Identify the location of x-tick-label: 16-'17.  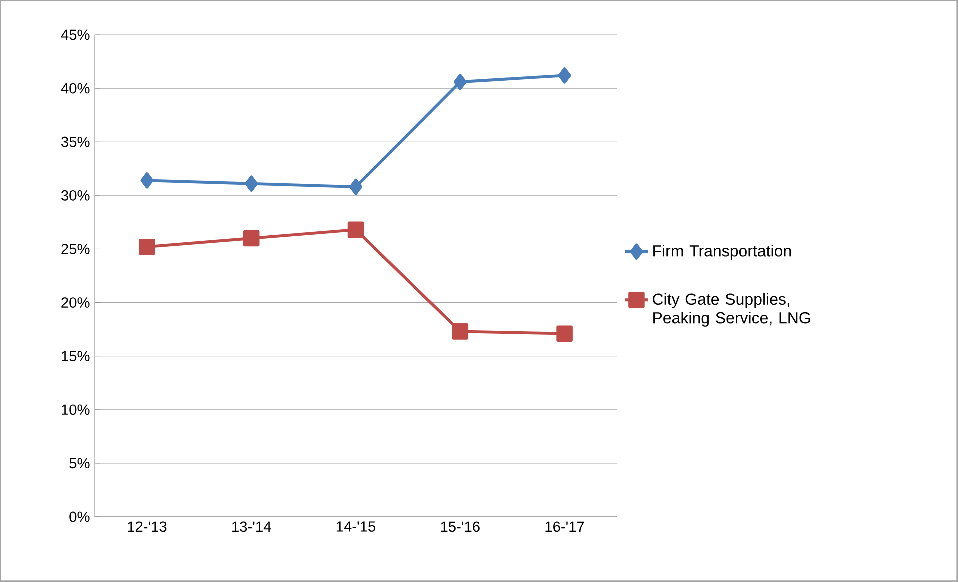
(565, 527).